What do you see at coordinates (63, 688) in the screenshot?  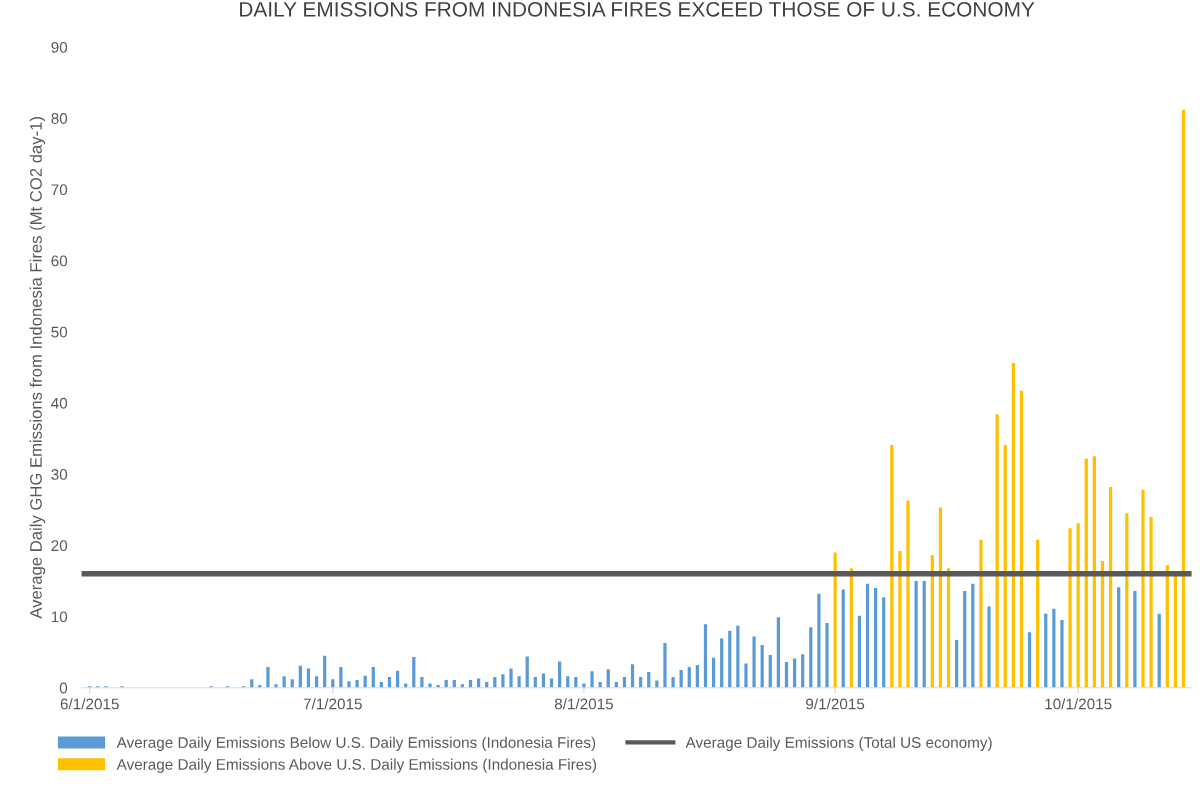 I see `y-tick-label: 0` at bounding box center [63, 688].